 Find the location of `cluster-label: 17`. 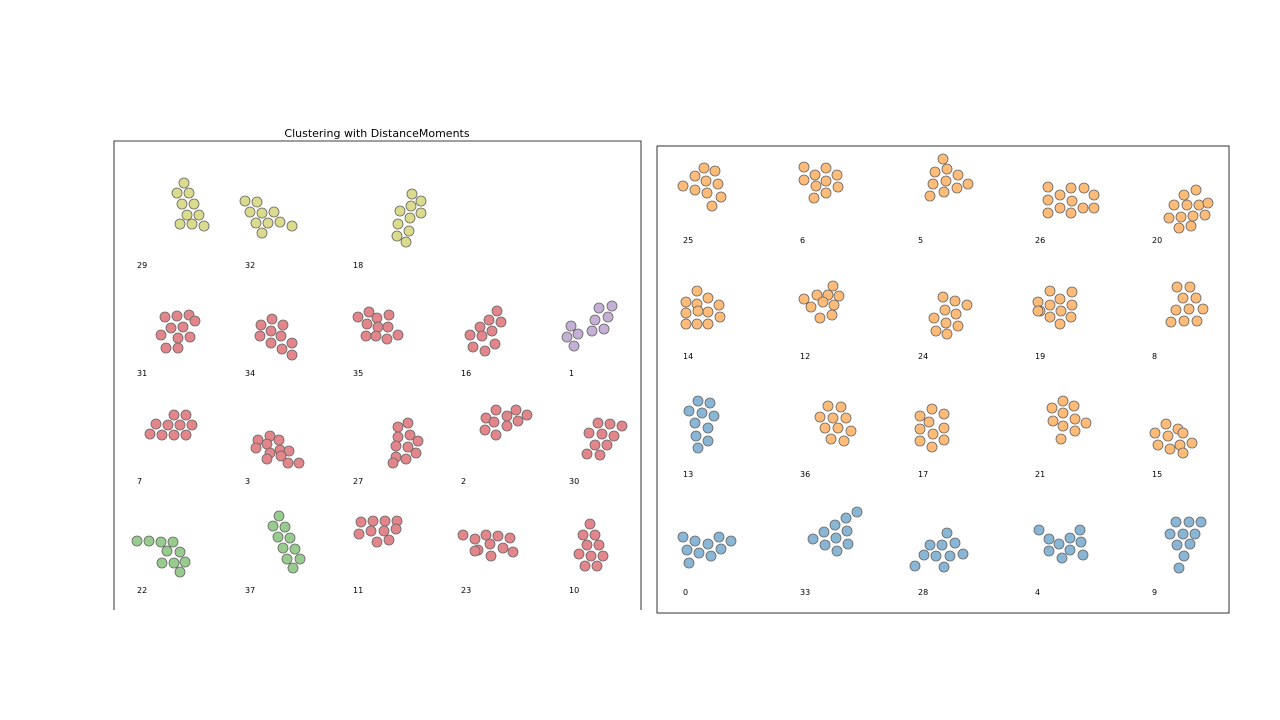

cluster-label: 17 is located at coordinates (923, 474).